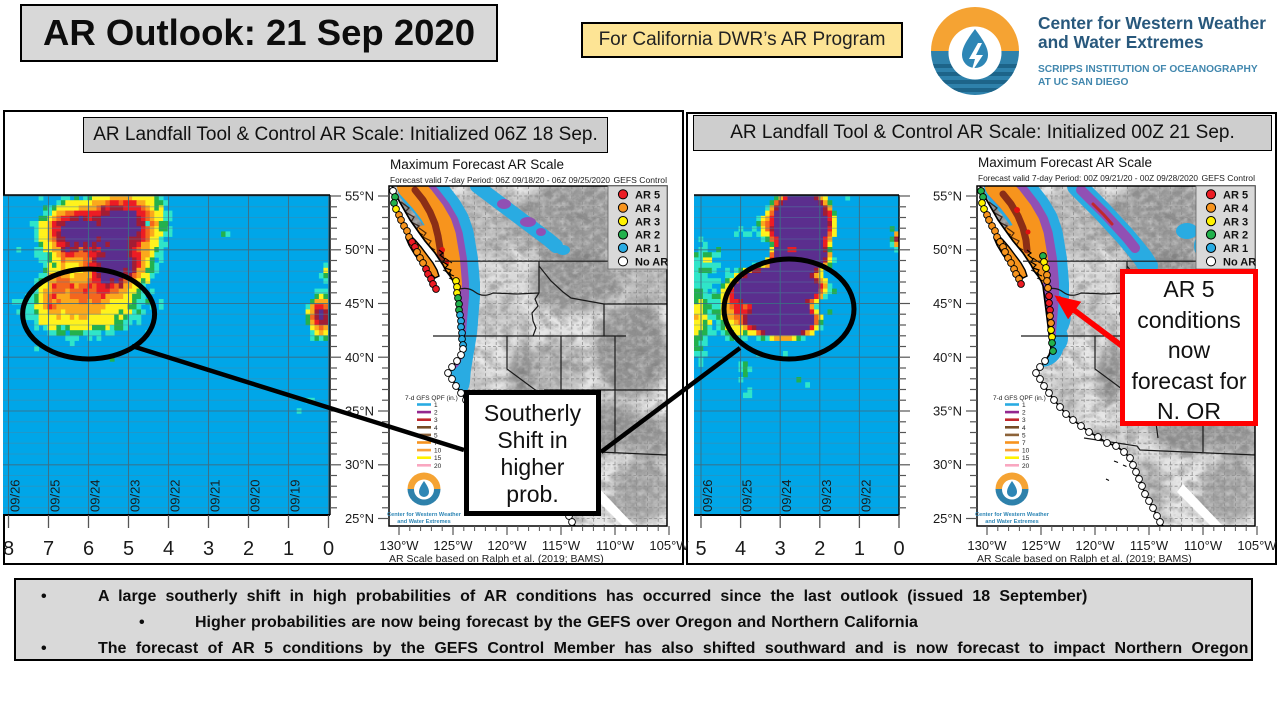  I want to click on svg-text: 09/21, so click(215, 495).